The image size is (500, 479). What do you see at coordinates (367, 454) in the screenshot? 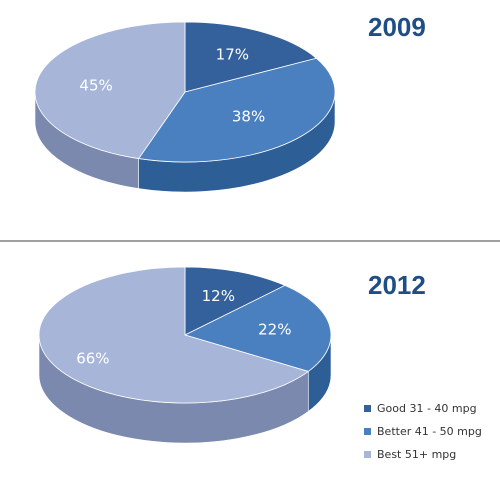
I see `legend-swatch-best` at bounding box center [367, 454].